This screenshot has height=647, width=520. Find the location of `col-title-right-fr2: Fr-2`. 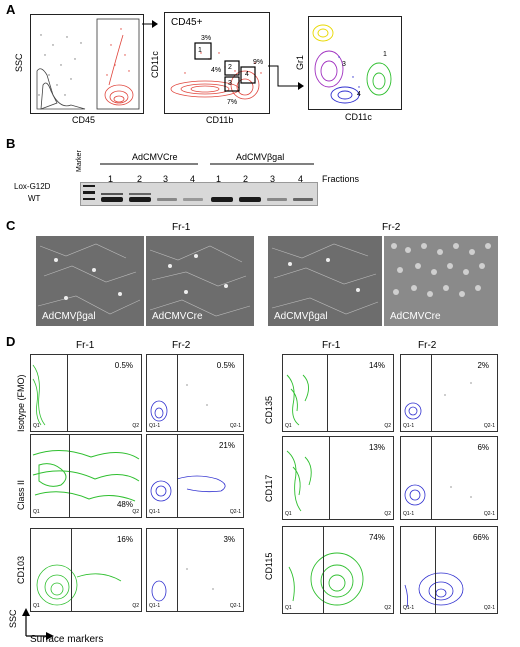

col-title-right-fr2: Fr-2 is located at coordinates (427, 345).